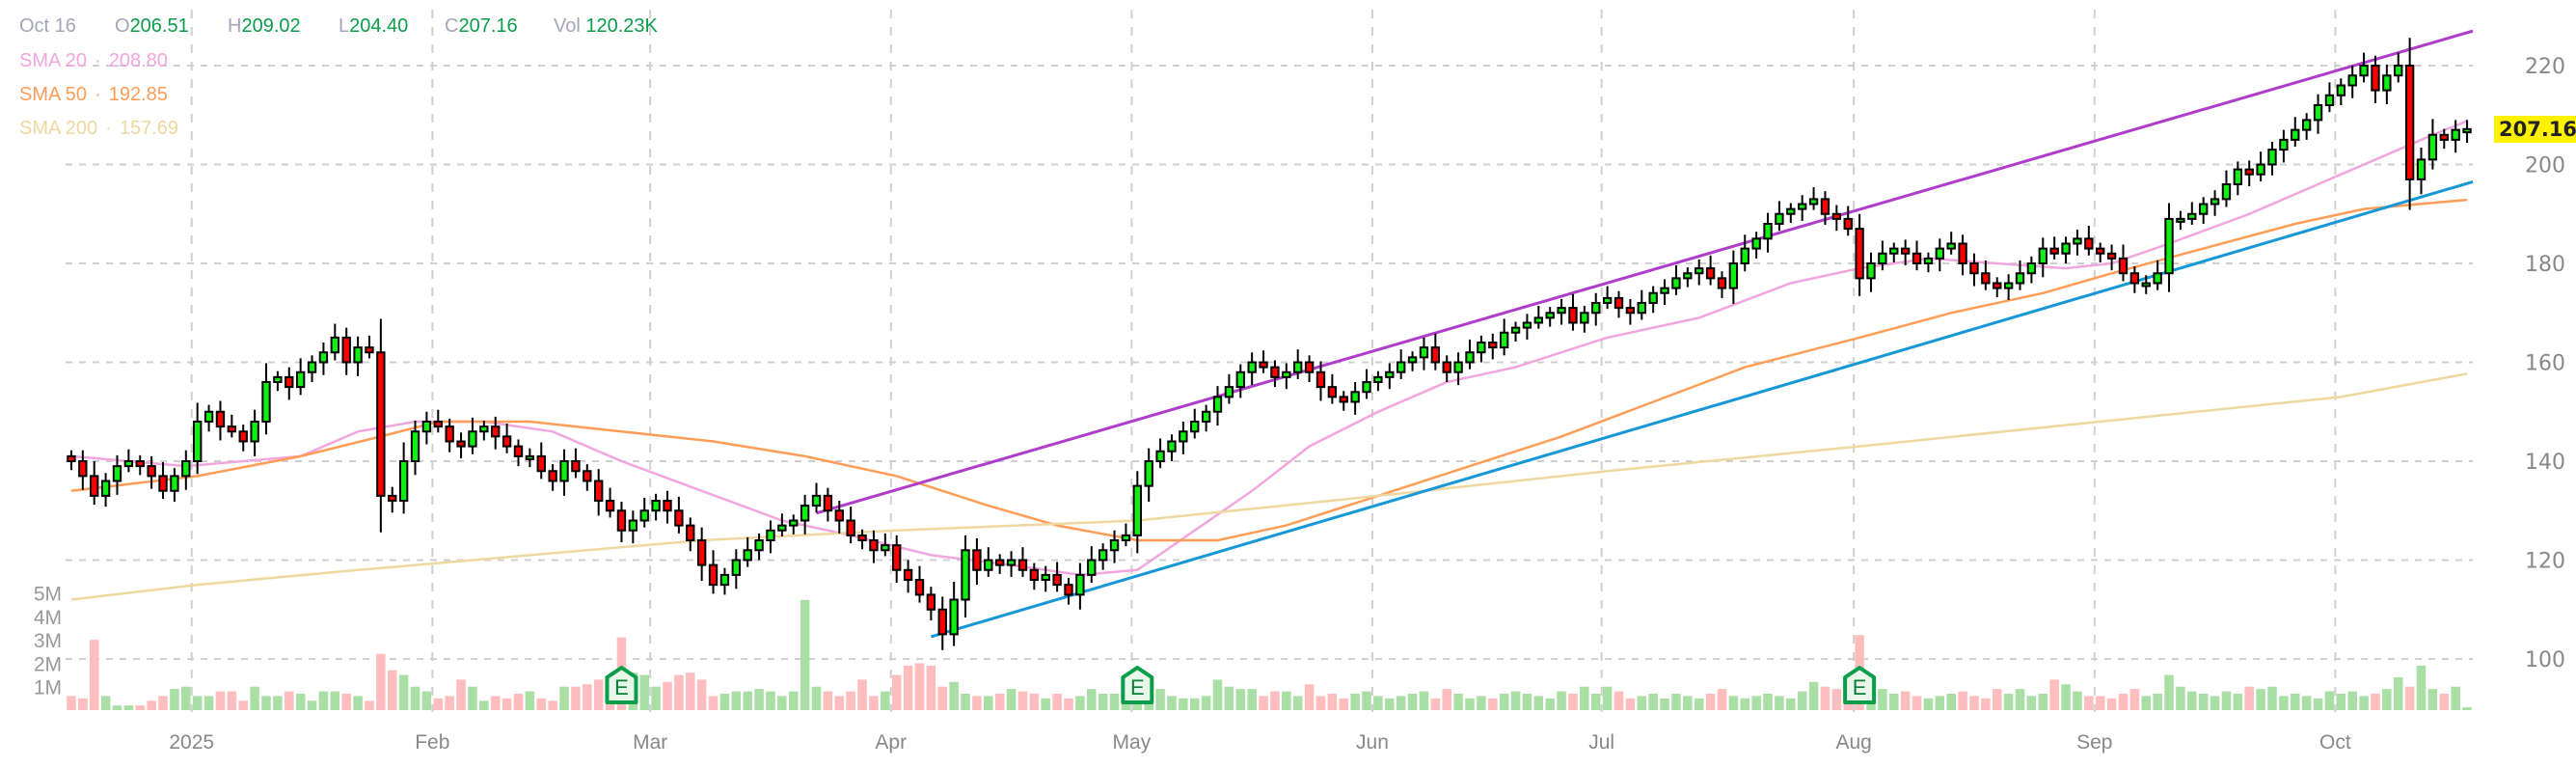 Image resolution: width=2576 pixels, height=768 pixels. Describe the element at coordinates (99, 128) in the screenshot. I see `sma200-legend: SMA 200 · 157.69` at that location.